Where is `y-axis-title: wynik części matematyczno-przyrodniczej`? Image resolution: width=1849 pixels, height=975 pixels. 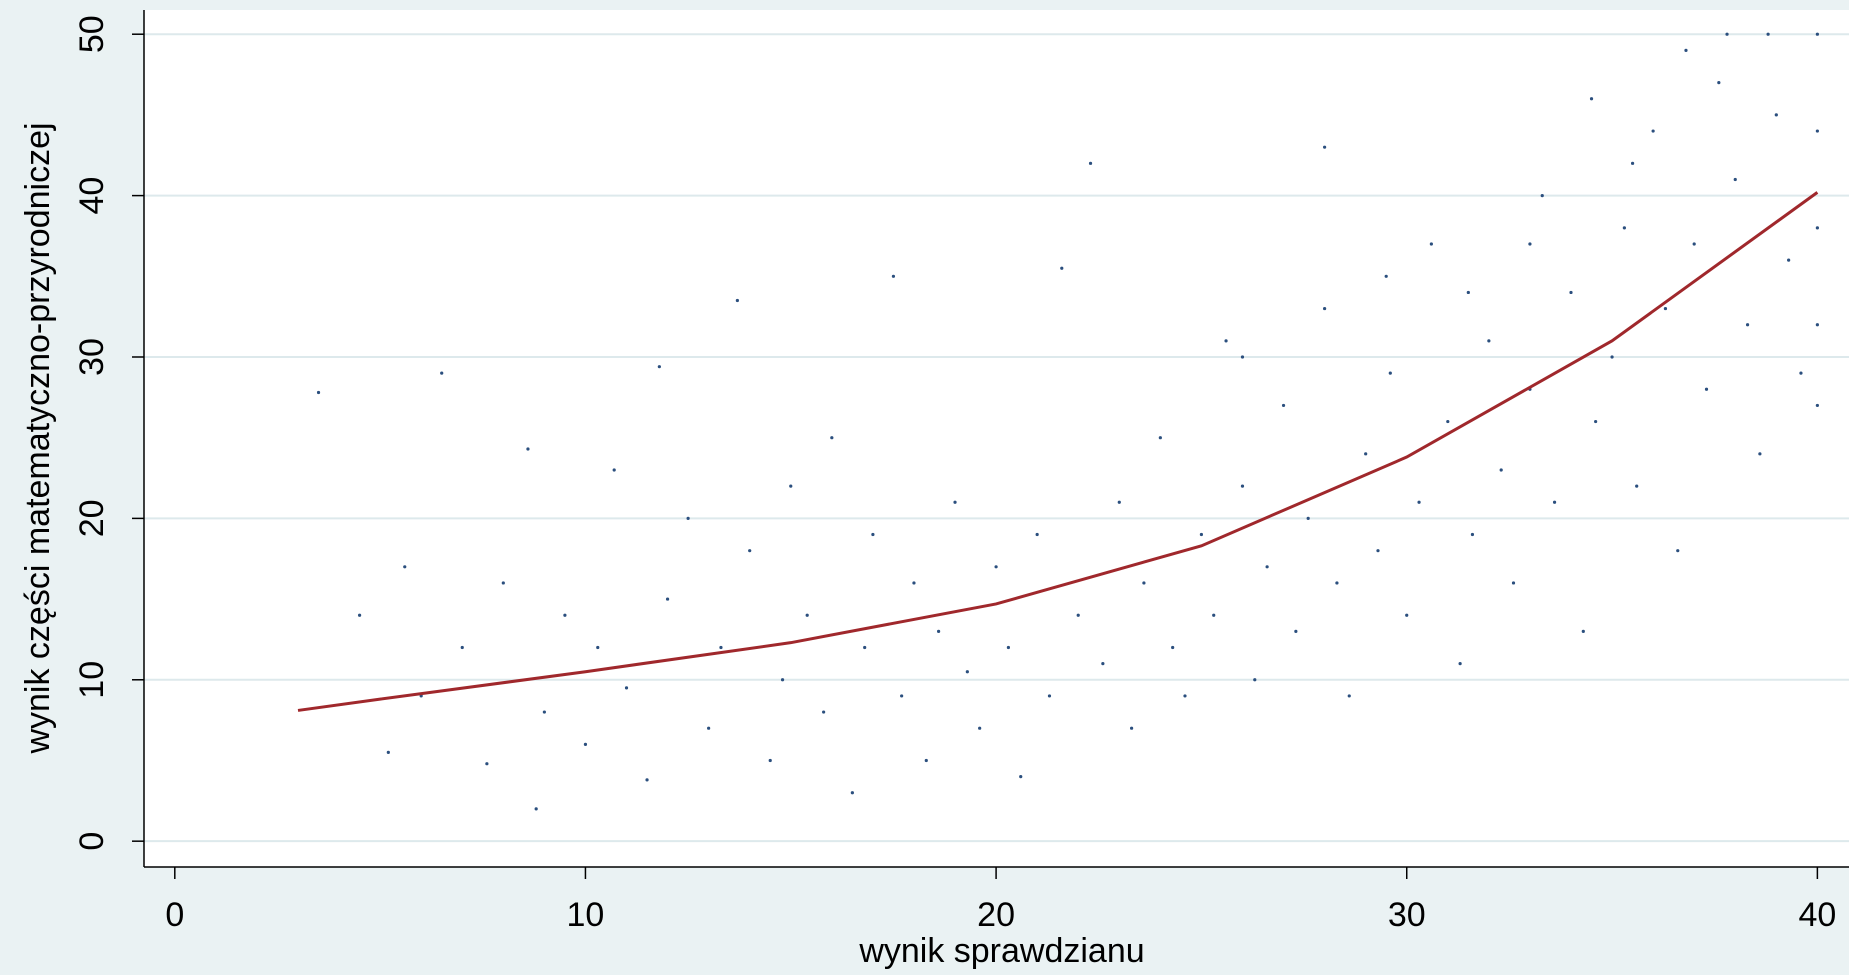 y-axis-title: wynik części matematyczno-przyrodniczej is located at coordinates (38, 438).